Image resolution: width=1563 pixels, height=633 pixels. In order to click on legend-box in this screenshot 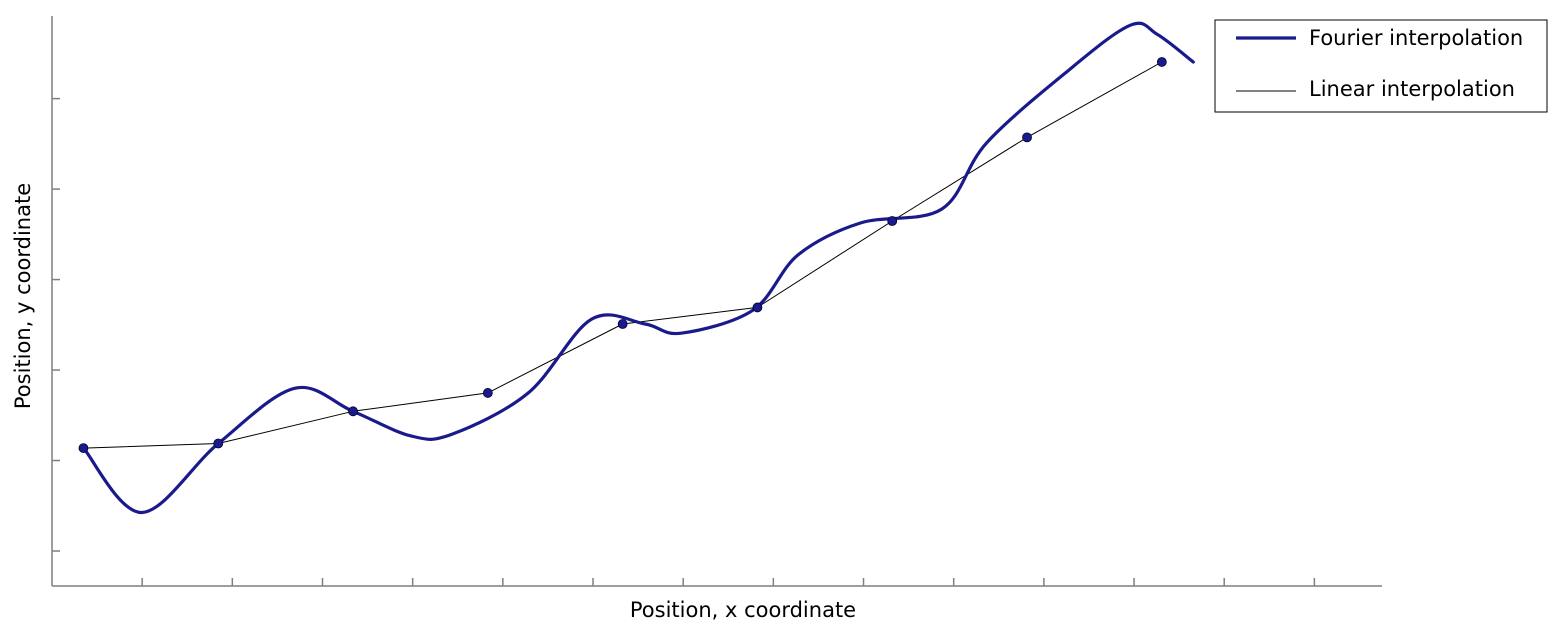, I will do `click(1381, 66)`.